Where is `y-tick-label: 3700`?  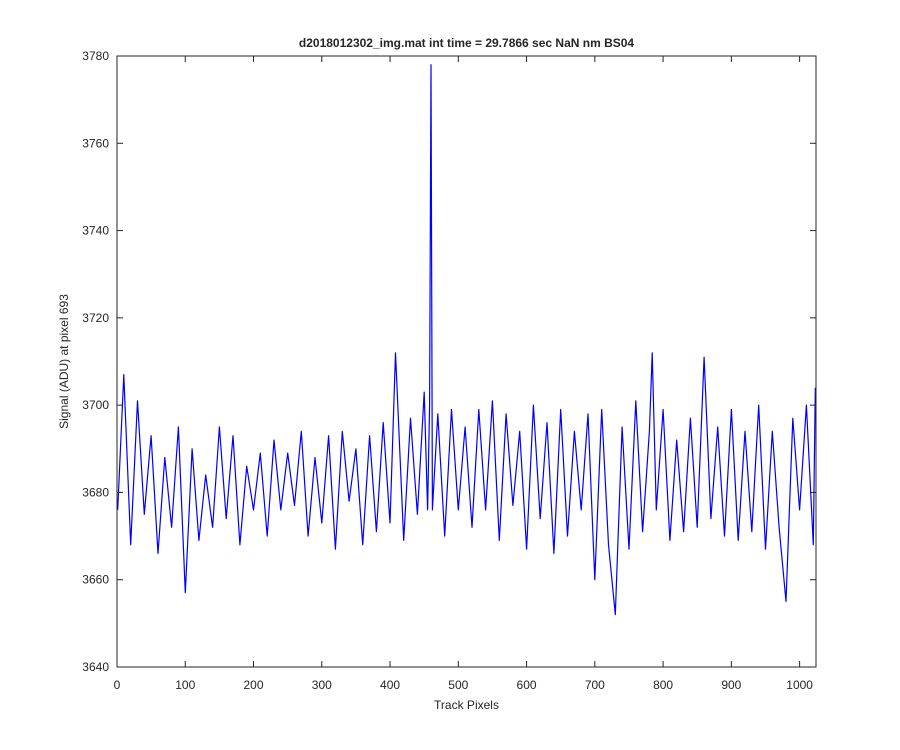
y-tick-label: 3700 is located at coordinates (95, 405).